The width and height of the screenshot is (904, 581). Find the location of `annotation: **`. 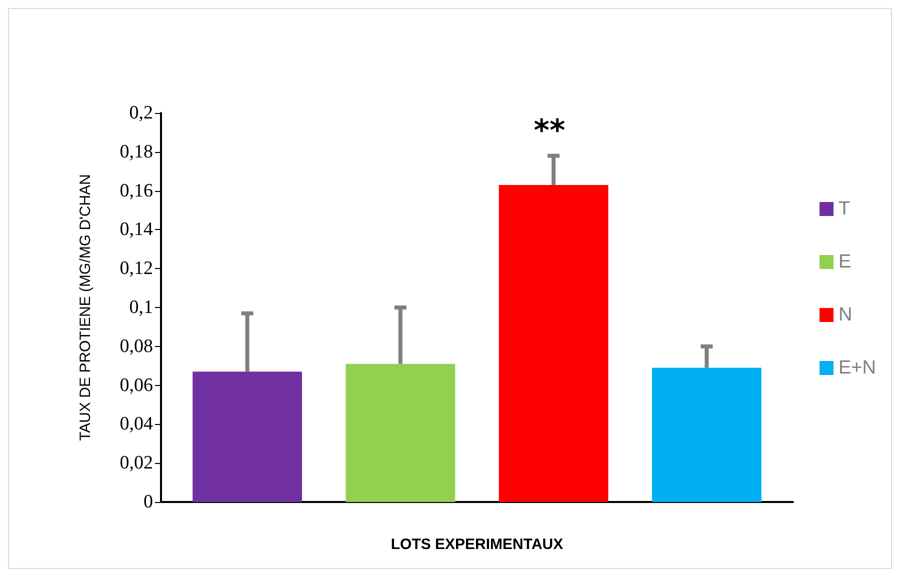

annotation: ** is located at coordinates (550, 131).